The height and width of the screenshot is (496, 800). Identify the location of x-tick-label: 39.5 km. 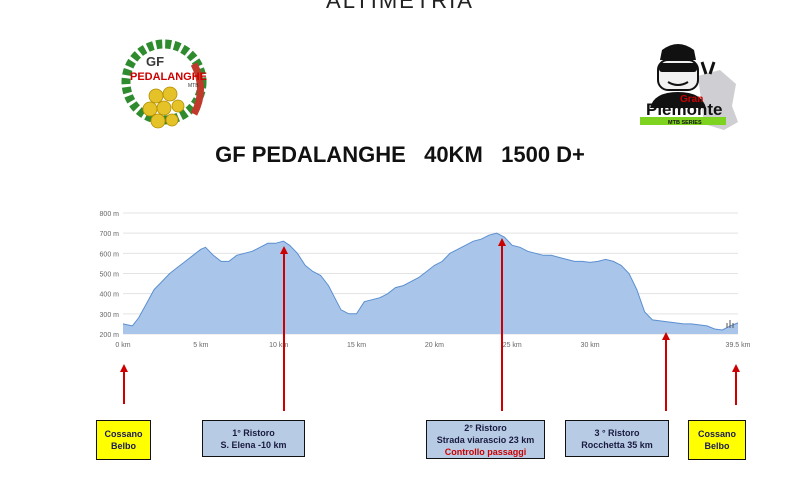
(738, 345).